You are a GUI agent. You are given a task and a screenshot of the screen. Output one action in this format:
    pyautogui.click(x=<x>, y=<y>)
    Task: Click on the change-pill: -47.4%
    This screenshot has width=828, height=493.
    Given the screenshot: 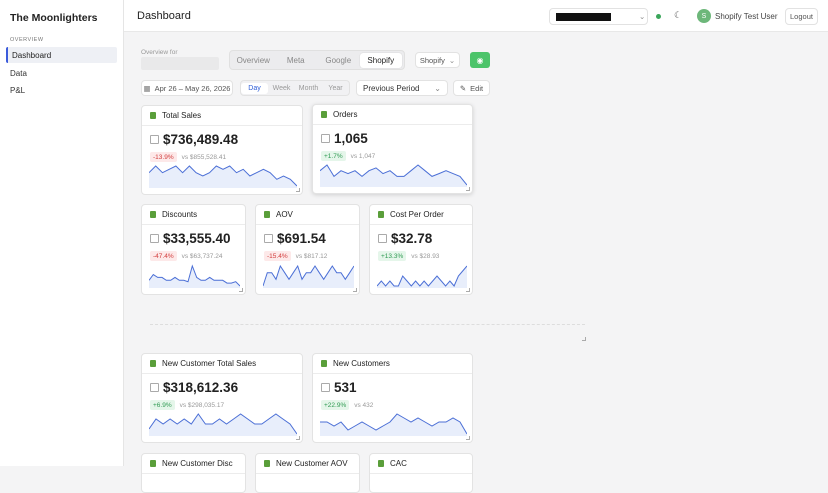 What is the action you would take?
    pyautogui.click(x=163, y=256)
    